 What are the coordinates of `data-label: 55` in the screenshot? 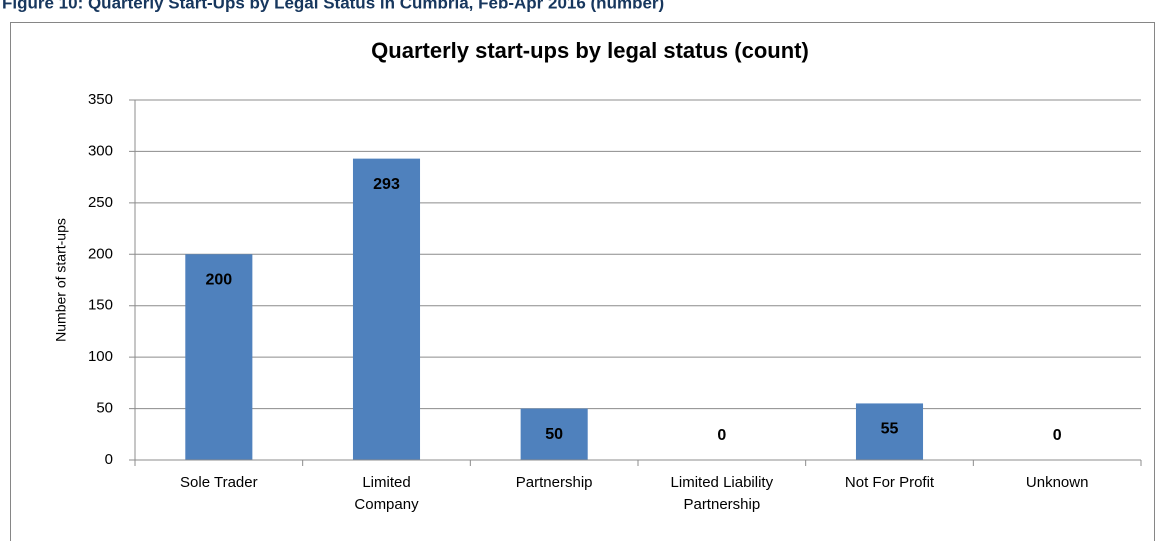 It's located at (890, 429).